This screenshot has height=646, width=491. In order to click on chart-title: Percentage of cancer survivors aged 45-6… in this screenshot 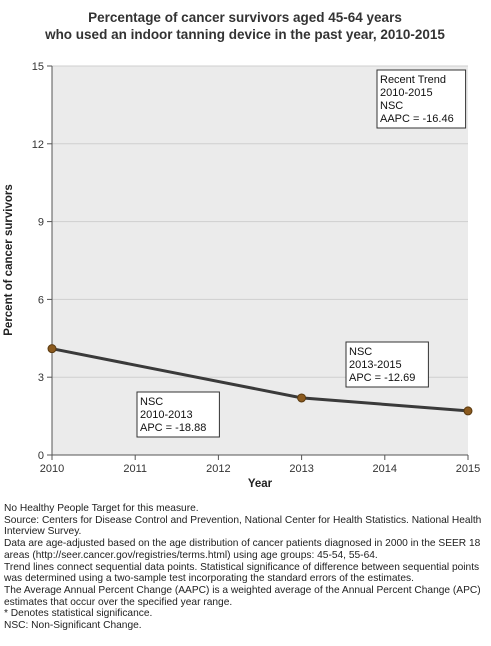, I will do `click(245, 17)`.